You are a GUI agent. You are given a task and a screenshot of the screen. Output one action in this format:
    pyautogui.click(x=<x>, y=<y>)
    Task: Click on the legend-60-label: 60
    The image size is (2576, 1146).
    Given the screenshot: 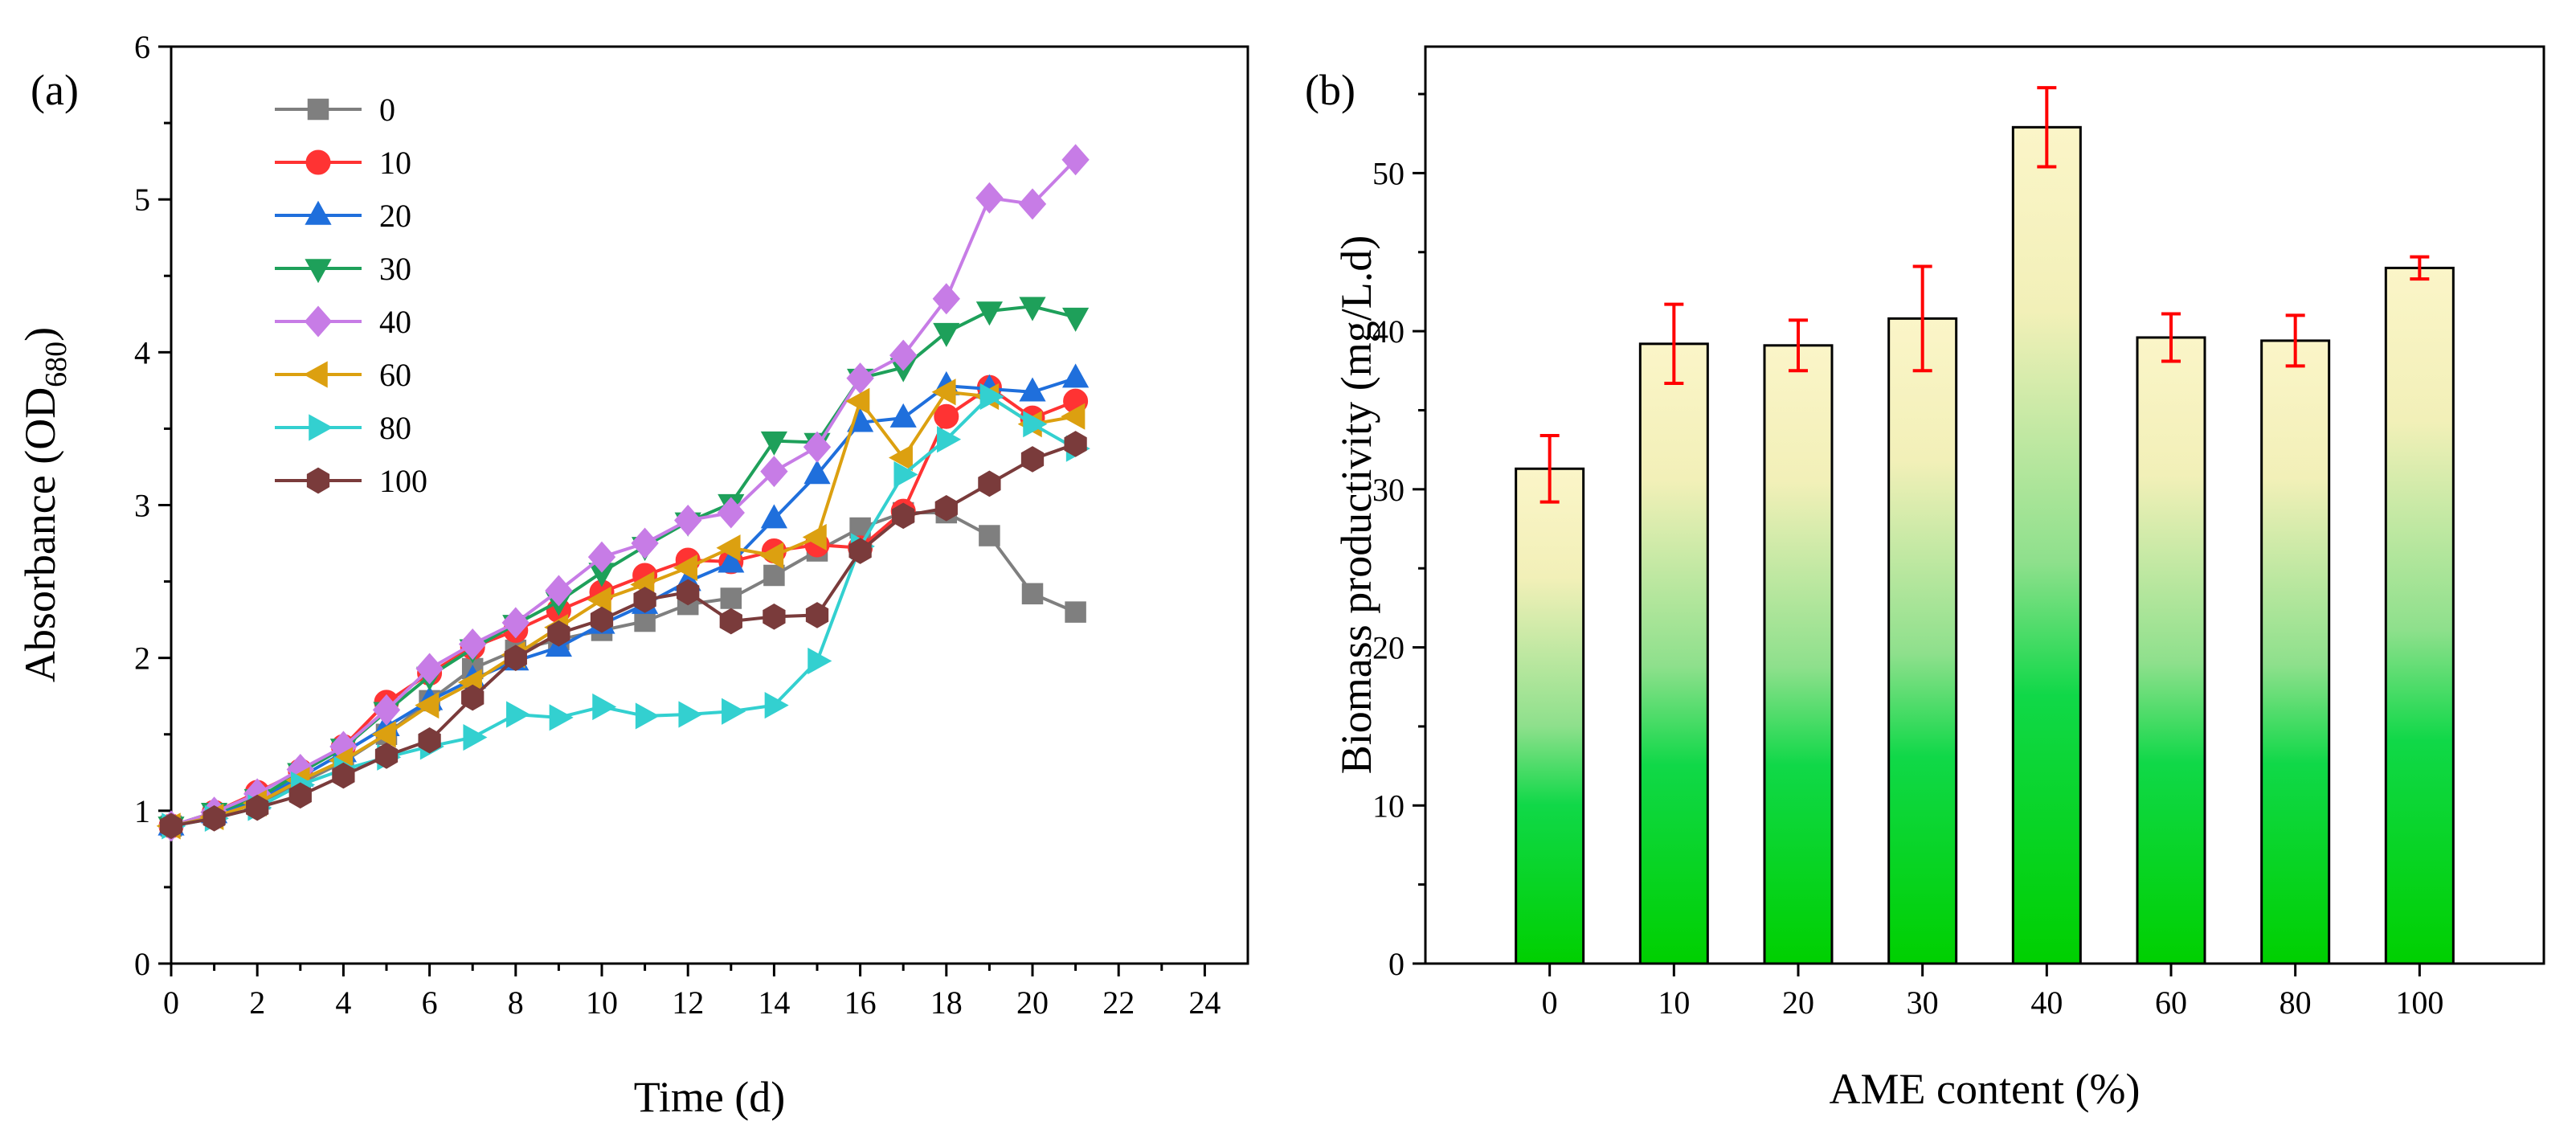 What is the action you would take?
    pyautogui.click(x=395, y=375)
    